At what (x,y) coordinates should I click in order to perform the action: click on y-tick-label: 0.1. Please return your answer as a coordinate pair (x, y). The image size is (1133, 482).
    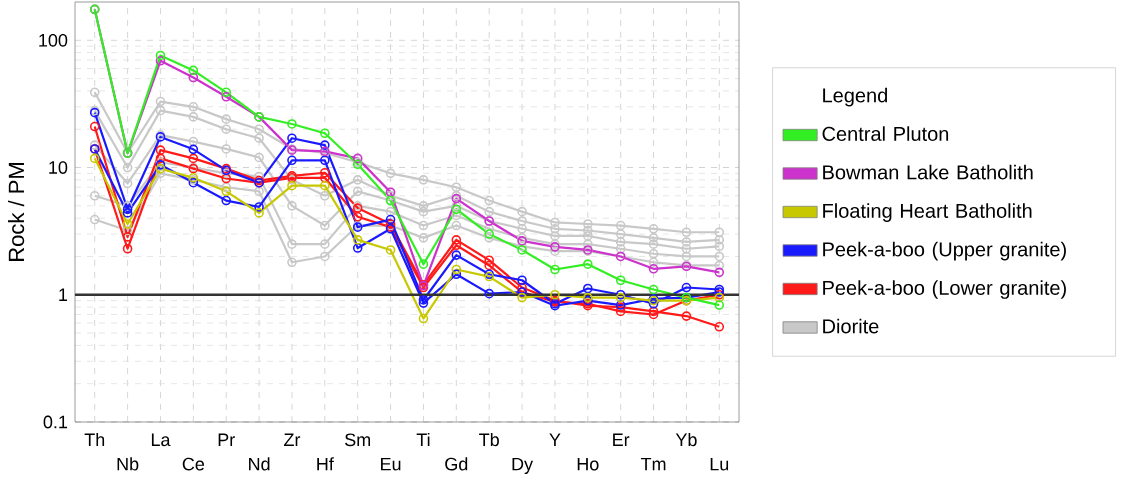
    Looking at the image, I should click on (55, 422).